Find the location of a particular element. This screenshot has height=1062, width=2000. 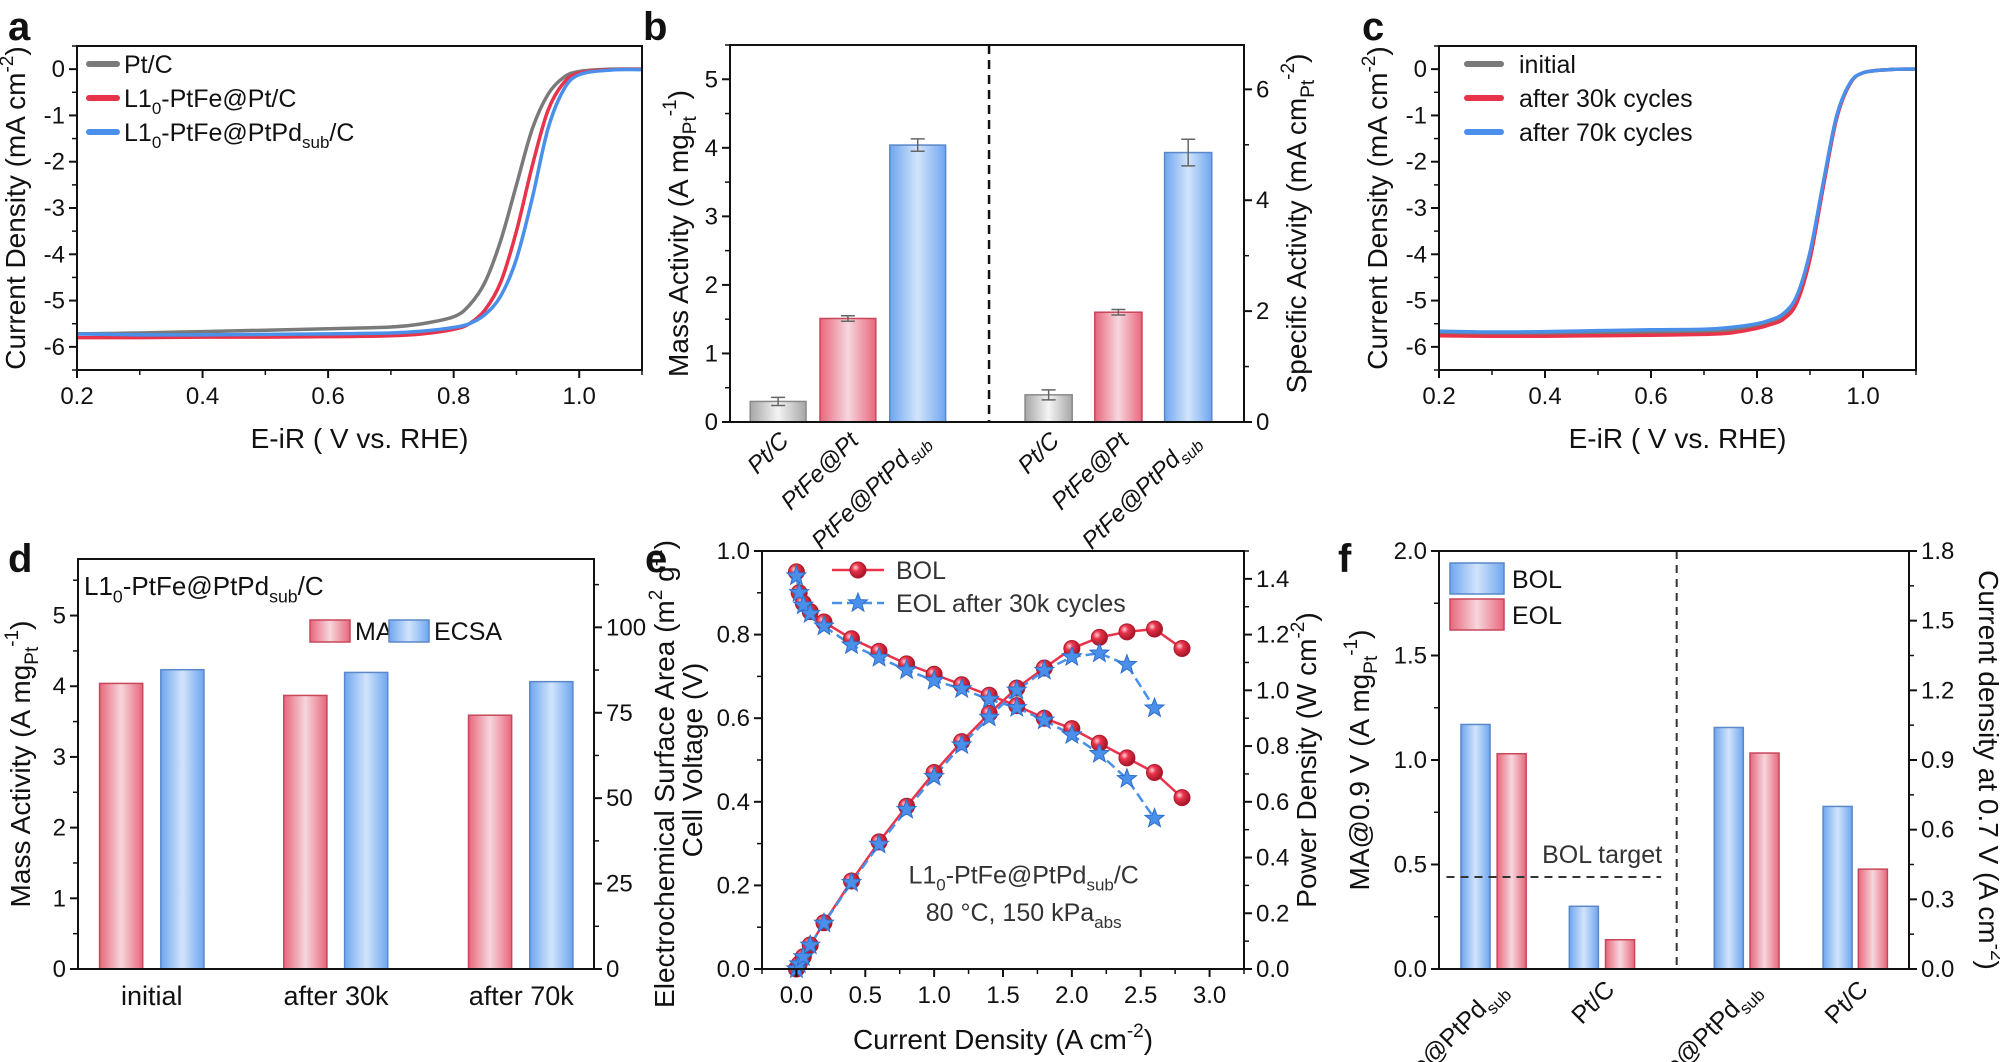

y-axis-tick-label: 0.2 is located at coordinates (733, 885).